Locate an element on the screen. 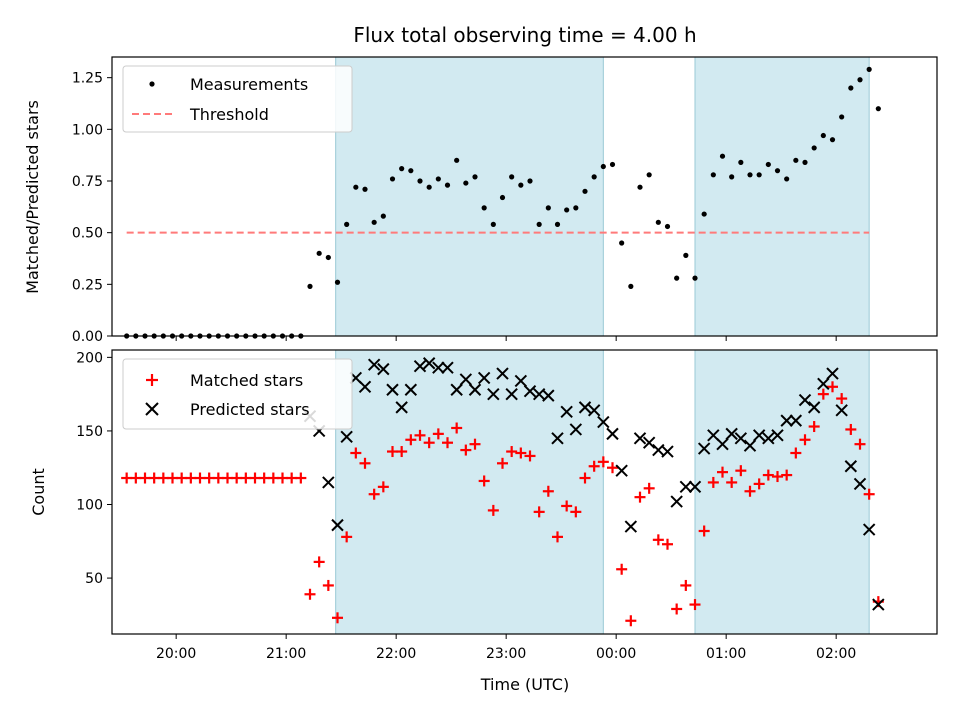 The height and width of the screenshot is (720, 960). bottom-legend-box is located at coordinates (237, 394).